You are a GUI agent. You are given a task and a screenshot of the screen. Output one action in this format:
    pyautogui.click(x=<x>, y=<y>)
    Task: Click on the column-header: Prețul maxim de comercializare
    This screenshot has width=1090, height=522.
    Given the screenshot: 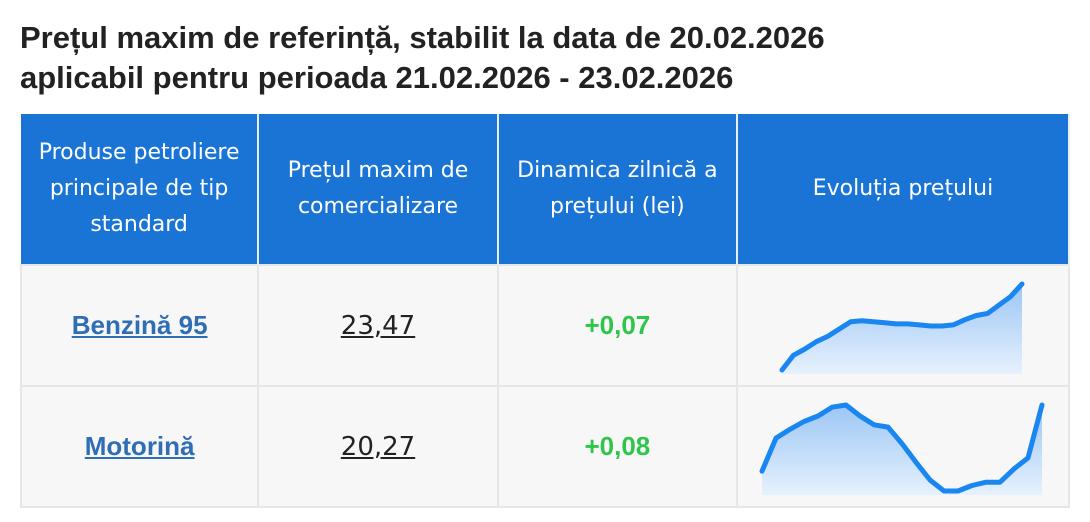 What is the action you would take?
    pyautogui.click(x=378, y=189)
    